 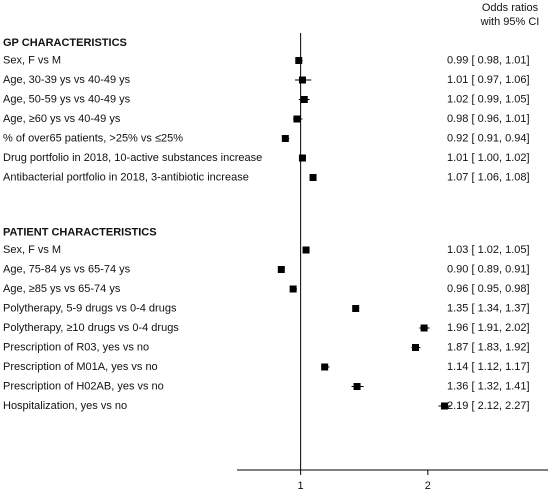 I want to click on row-label: Age, ≥85 ys vs 65-74 ys, so click(x=62, y=289).